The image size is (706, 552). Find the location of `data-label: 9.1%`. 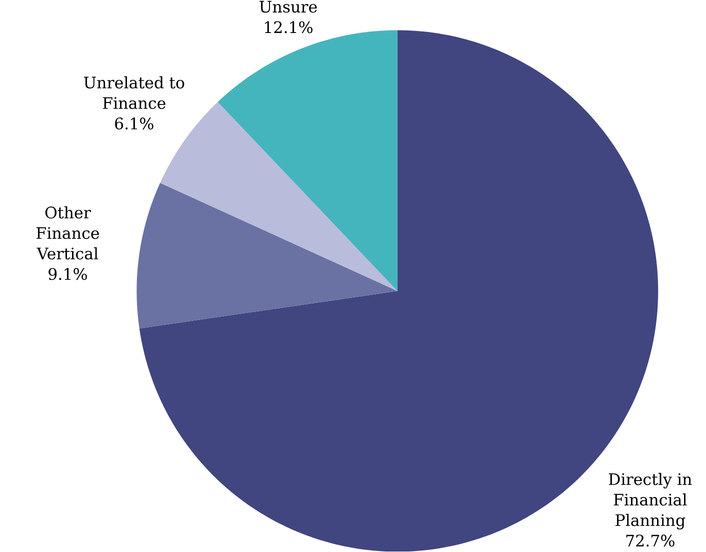

data-label: 9.1% is located at coordinates (67, 274).